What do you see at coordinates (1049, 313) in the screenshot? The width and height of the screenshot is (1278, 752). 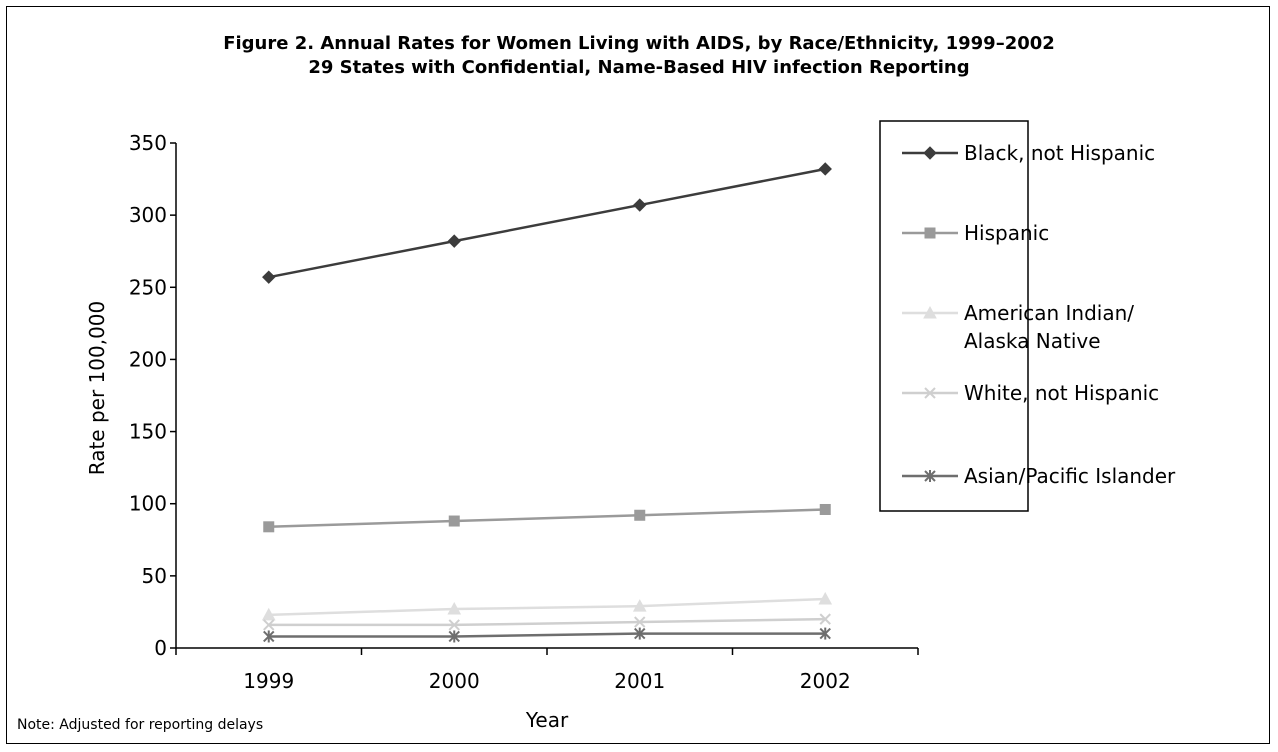 I see `legend-label: American Indian/` at bounding box center [1049, 313].